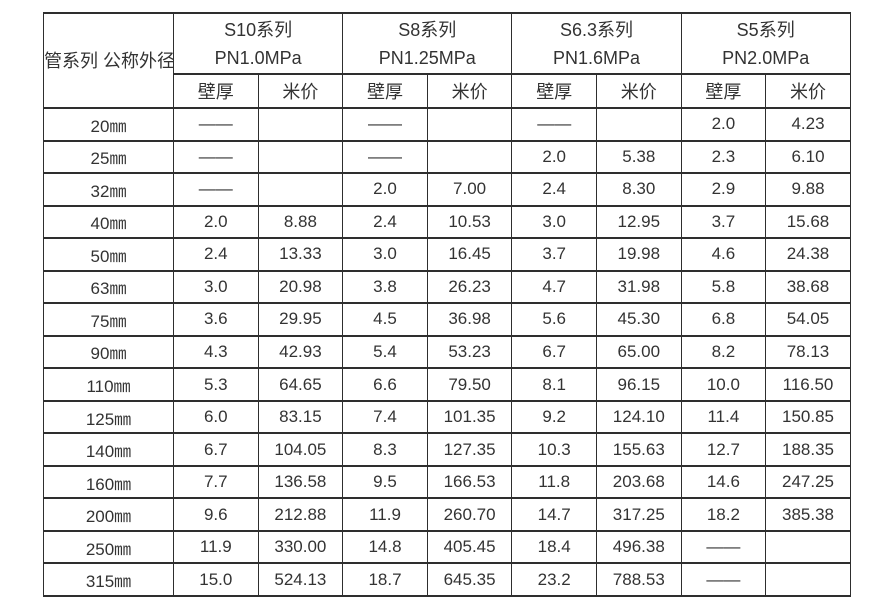  What do you see at coordinates (108, 60) in the screenshot?
I see `corner-header-cell: 管系列 公称外径` at bounding box center [108, 60].